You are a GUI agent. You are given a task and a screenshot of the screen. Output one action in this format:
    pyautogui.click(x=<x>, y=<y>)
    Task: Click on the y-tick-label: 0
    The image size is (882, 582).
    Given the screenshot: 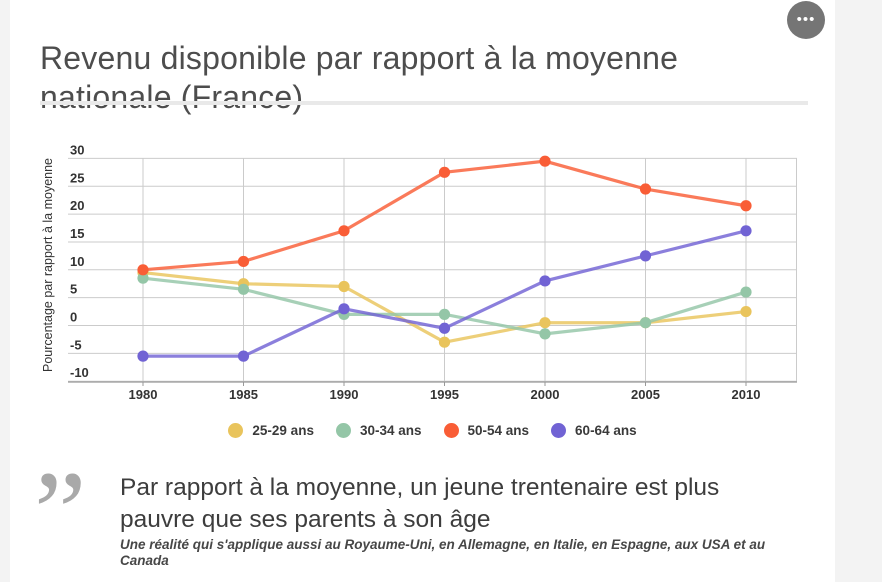 What is the action you would take?
    pyautogui.click(x=73, y=317)
    